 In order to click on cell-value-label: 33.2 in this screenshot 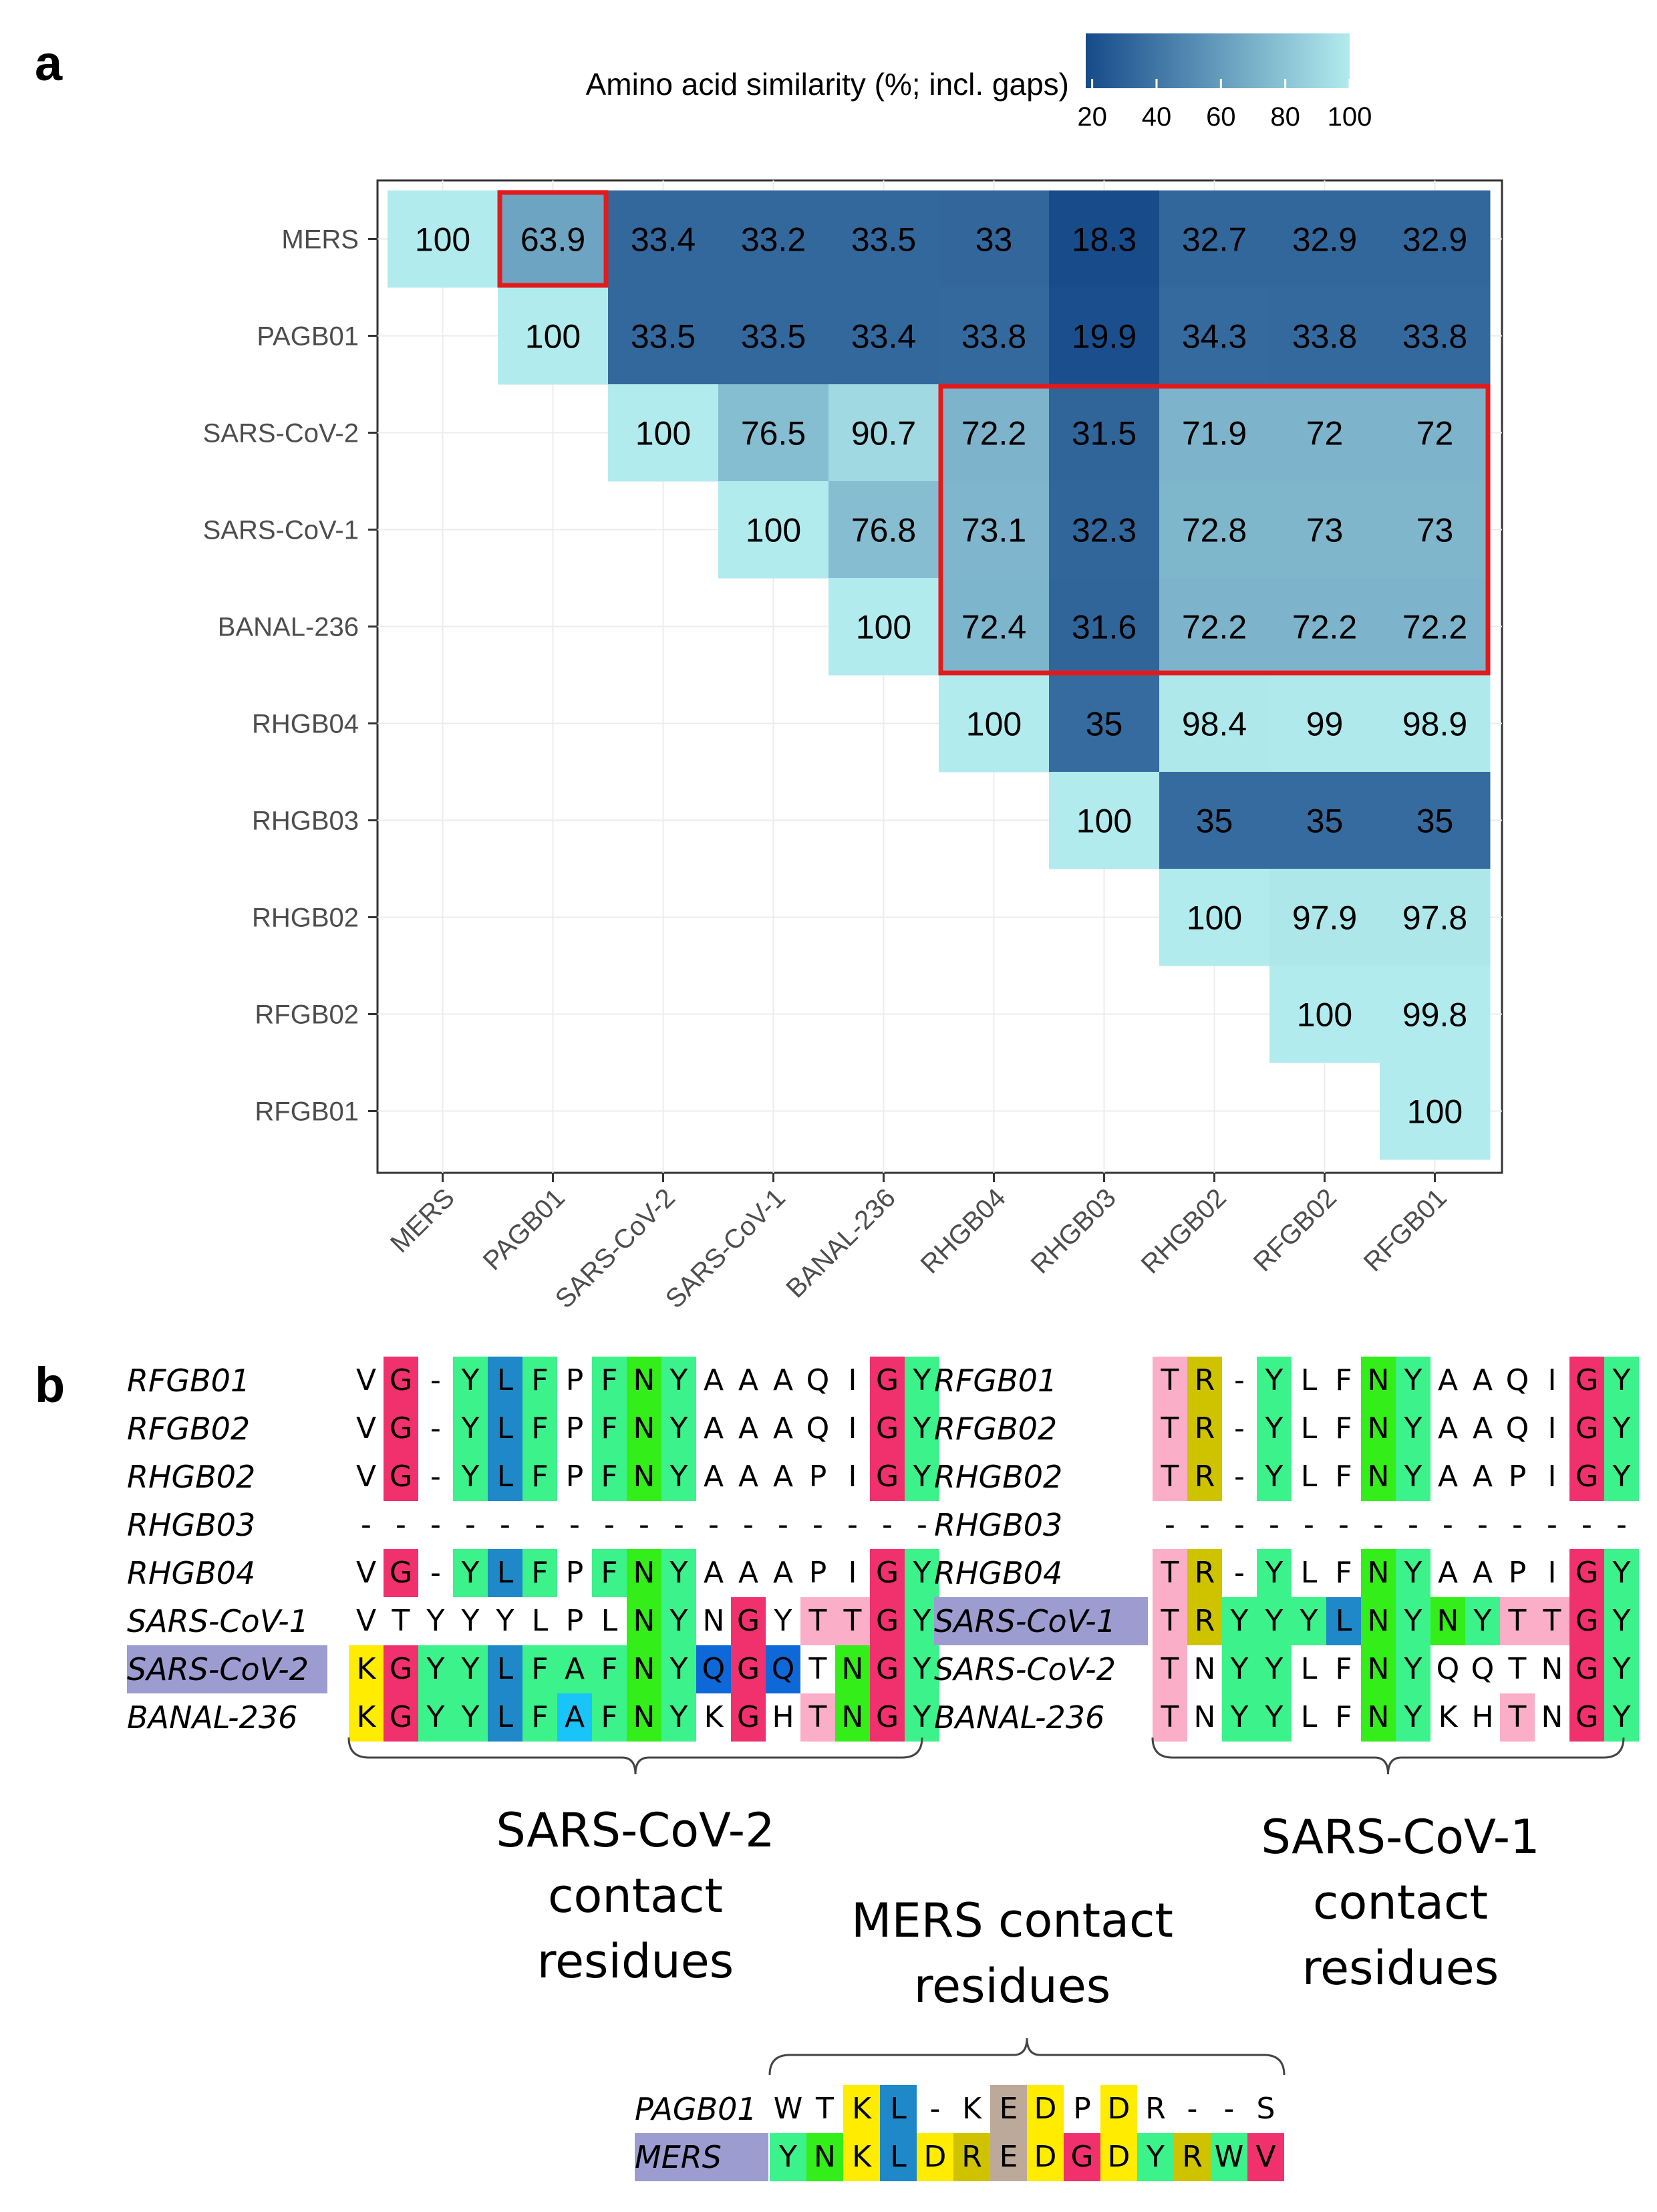, I will do `click(773, 240)`.